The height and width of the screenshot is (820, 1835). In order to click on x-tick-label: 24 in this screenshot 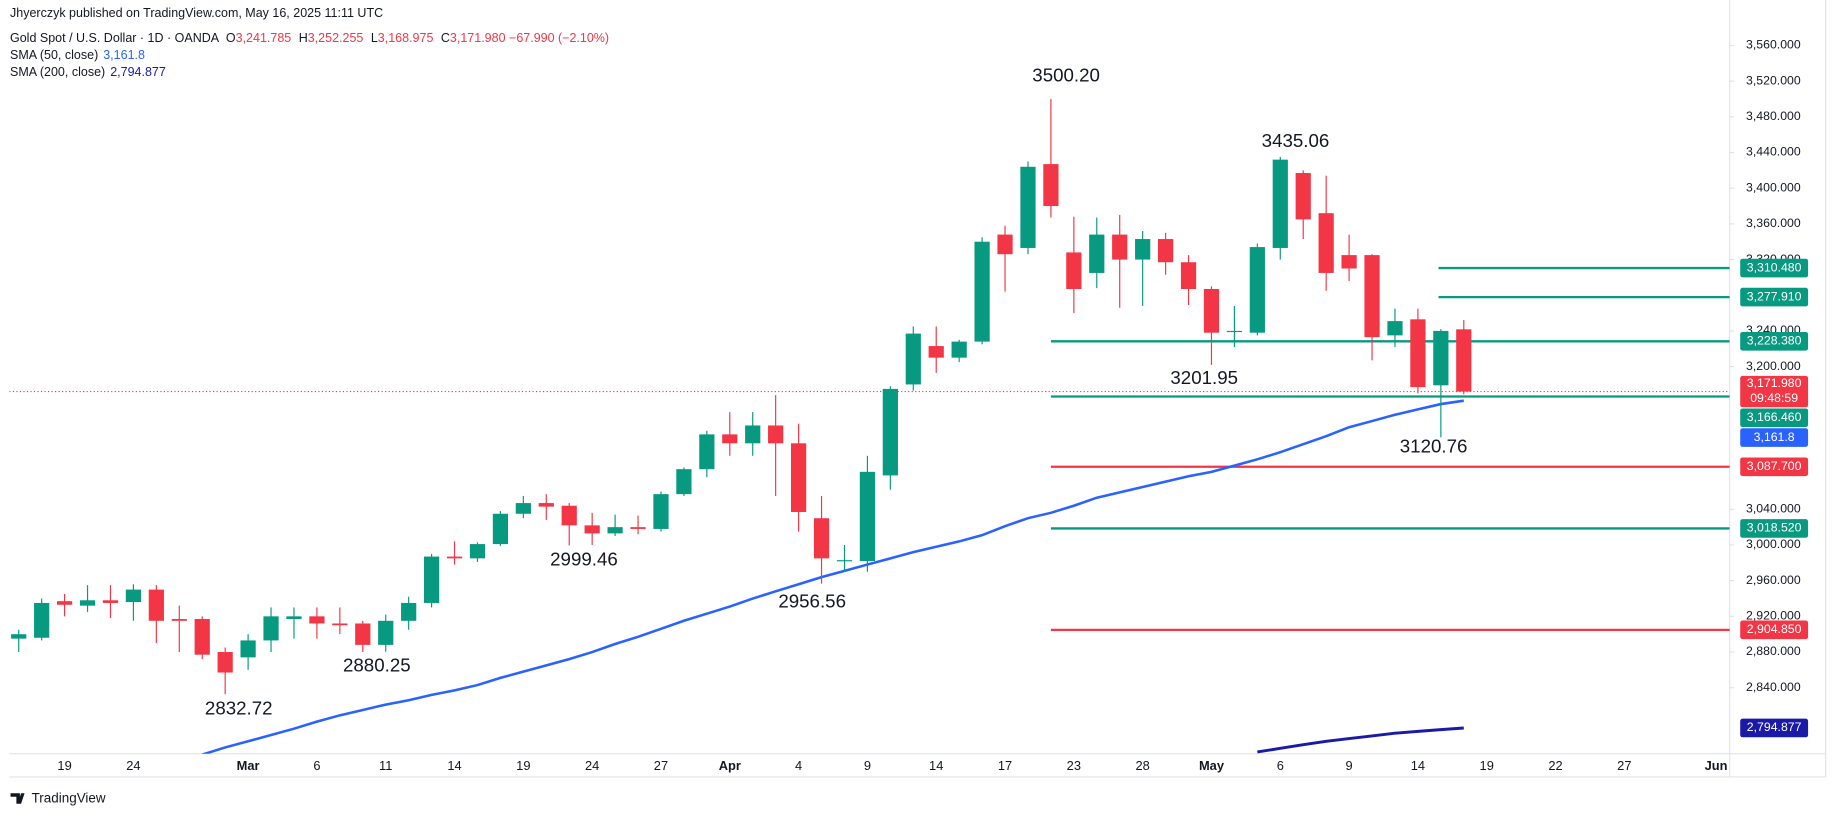, I will do `click(133, 765)`.